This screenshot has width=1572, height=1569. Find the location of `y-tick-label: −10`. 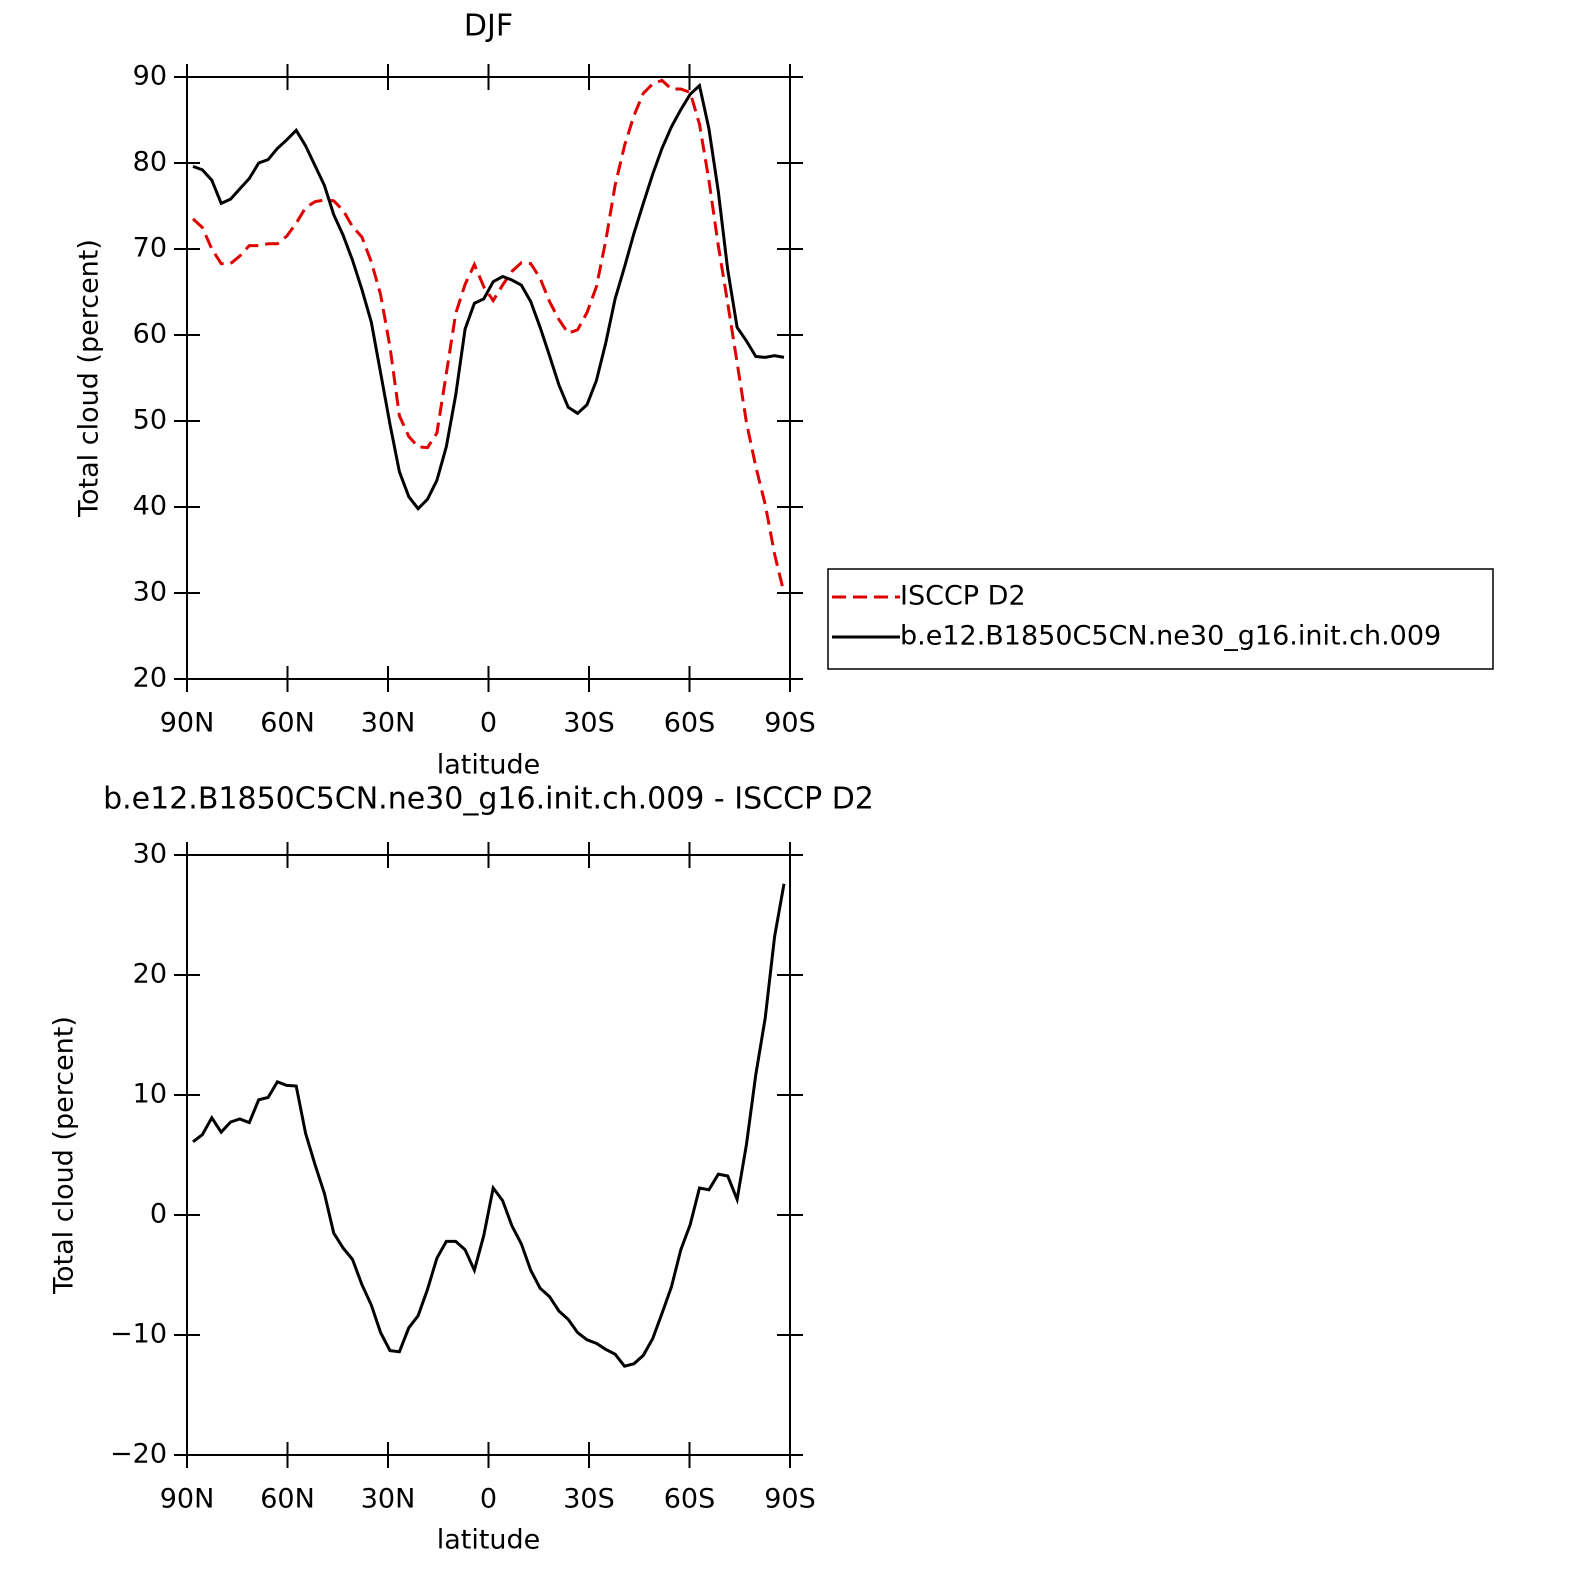

y-tick-label: −10 is located at coordinates (138, 1334).